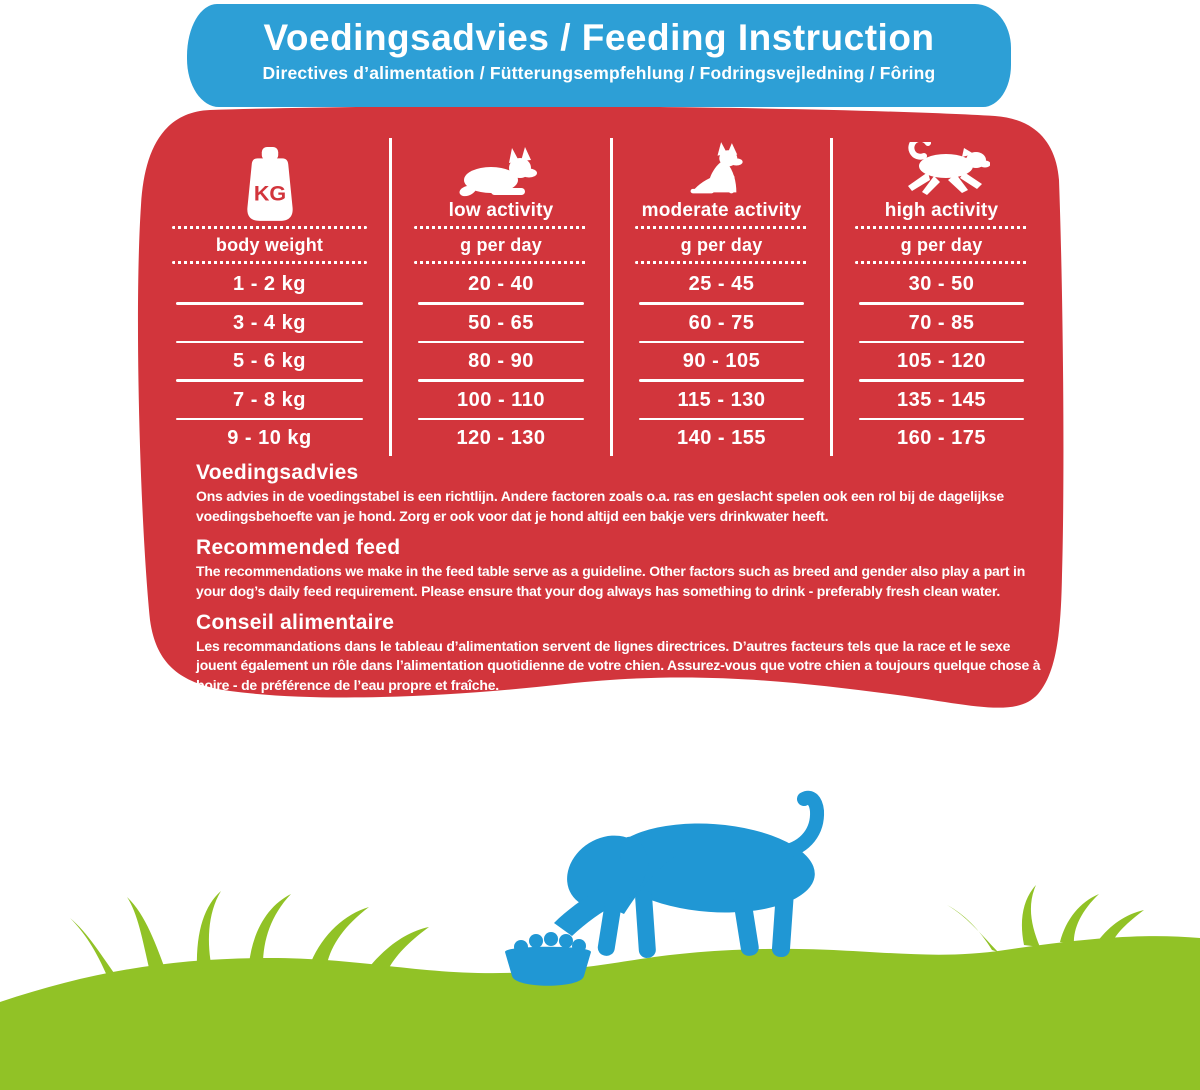 The image size is (1200, 1090). What do you see at coordinates (716, 168) in the screenshot?
I see `dog-sitting-icon` at bounding box center [716, 168].